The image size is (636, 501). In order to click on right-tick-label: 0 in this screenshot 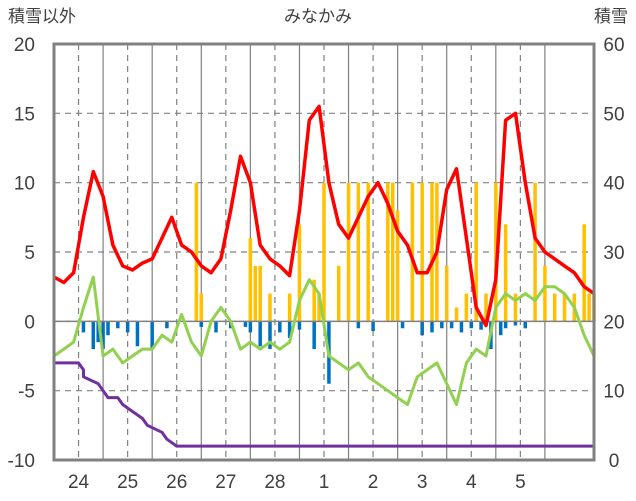, I will do `click(614, 461)`.